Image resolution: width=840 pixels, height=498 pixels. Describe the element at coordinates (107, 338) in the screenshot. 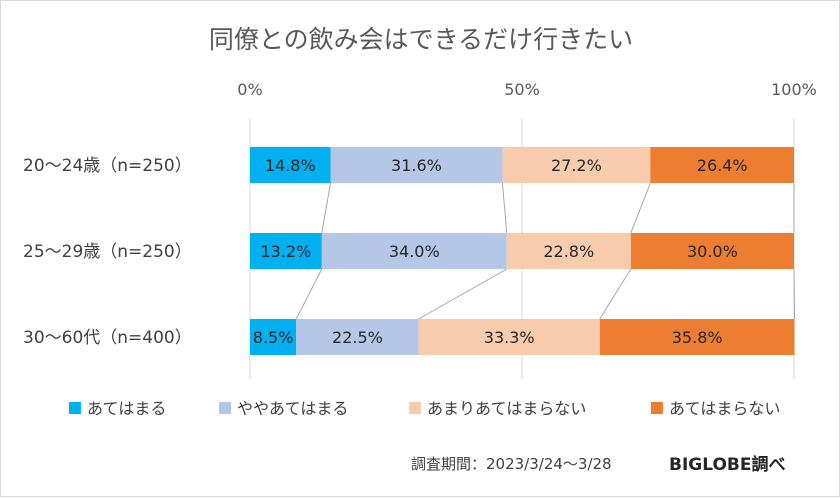

I see `category-label: 30～60代（n=400）` at that location.